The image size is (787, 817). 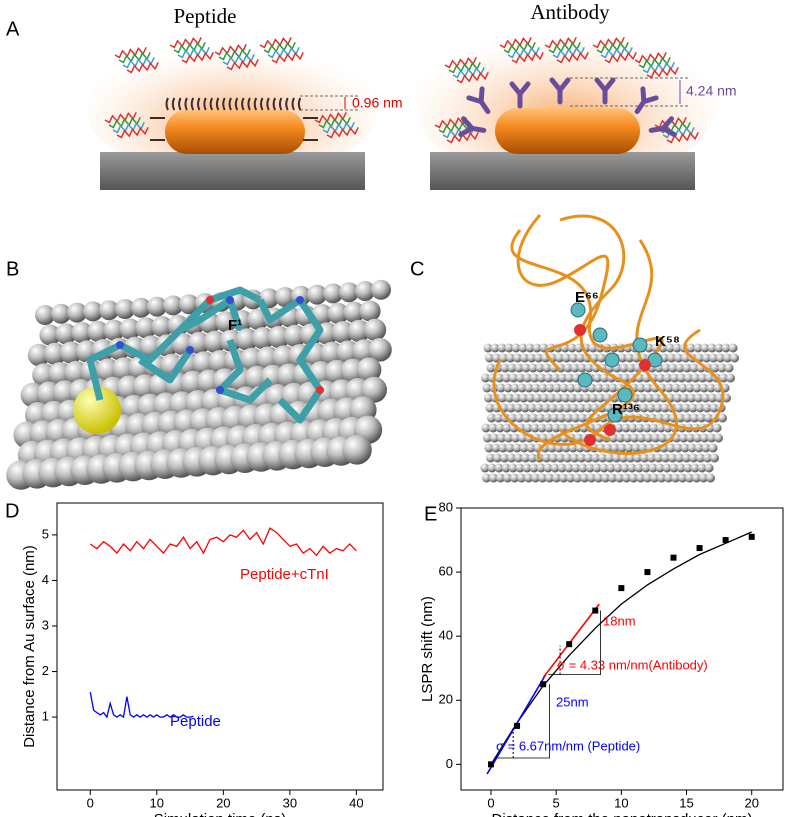 What do you see at coordinates (568, 745) in the screenshot?
I see `annotation: σ = 6.67nm/nm (Peptide)` at bounding box center [568, 745].